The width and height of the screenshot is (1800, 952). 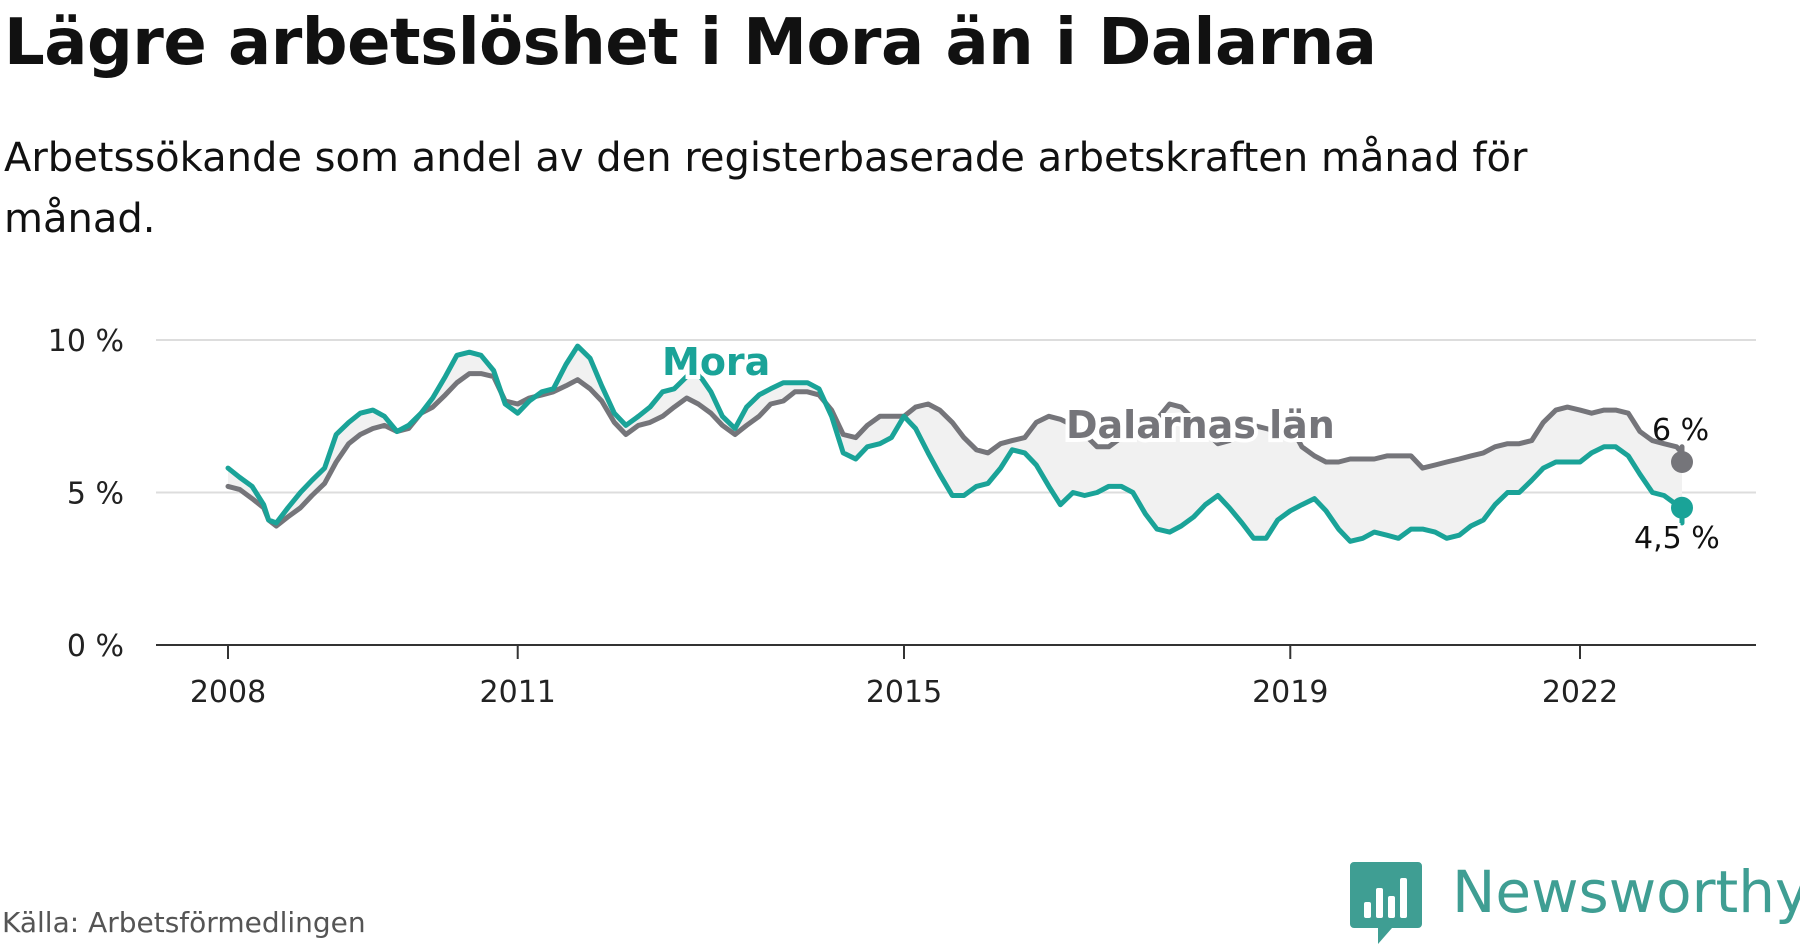 I want to click on end-value-dalarnas-lan: 6 %, so click(x=1680, y=430).